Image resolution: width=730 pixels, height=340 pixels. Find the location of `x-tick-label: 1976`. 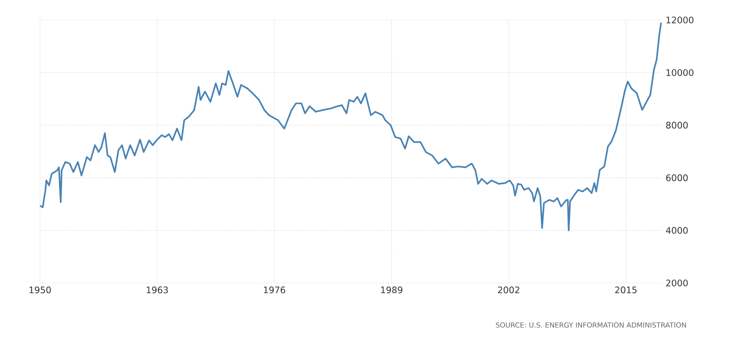

x-tick-label: 1976 is located at coordinates (275, 290).